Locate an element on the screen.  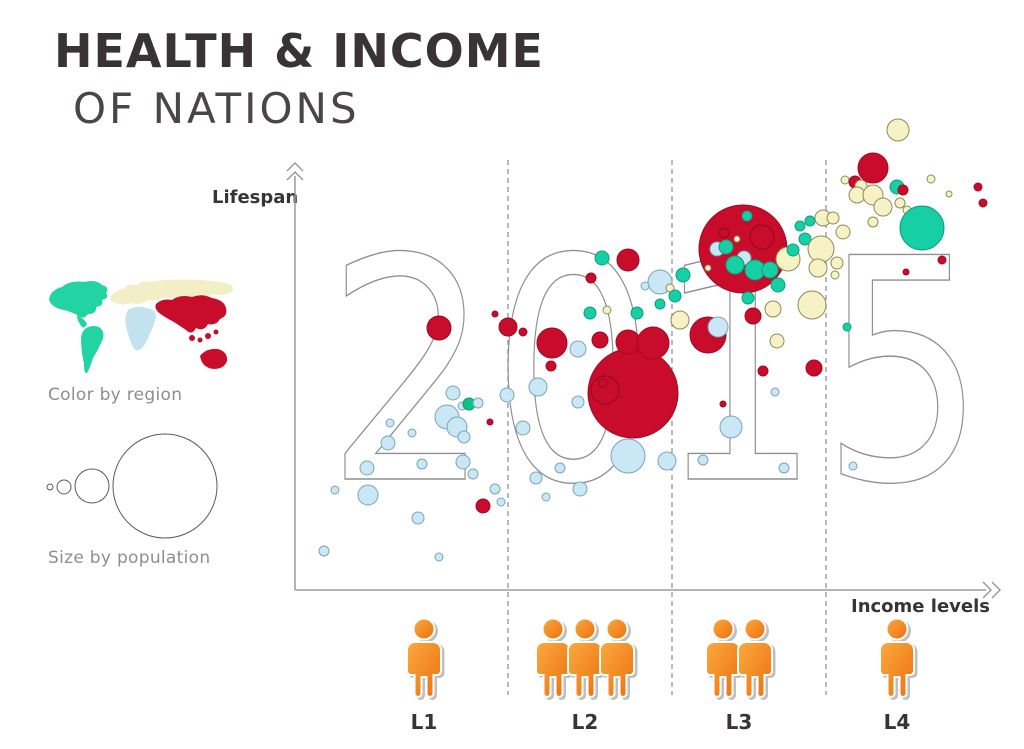
income-level-people is located at coordinates (660, 658).